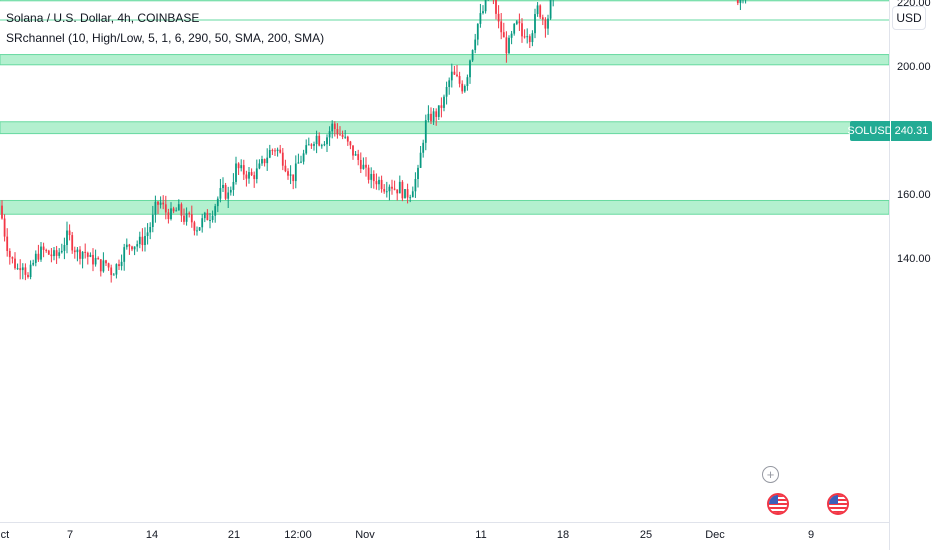 The width and height of the screenshot is (932, 551). What do you see at coordinates (152, 535) in the screenshot?
I see `time-tick-label: 14` at bounding box center [152, 535].